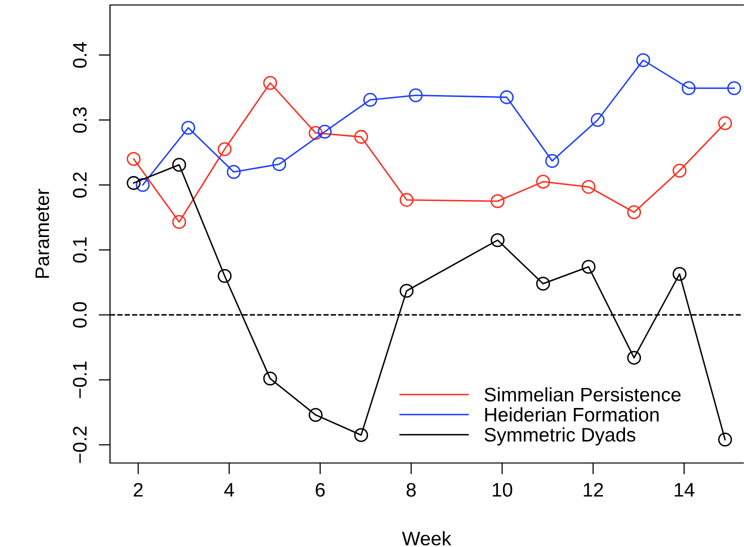  I want to click on x-tick-label: 4, so click(229, 490).